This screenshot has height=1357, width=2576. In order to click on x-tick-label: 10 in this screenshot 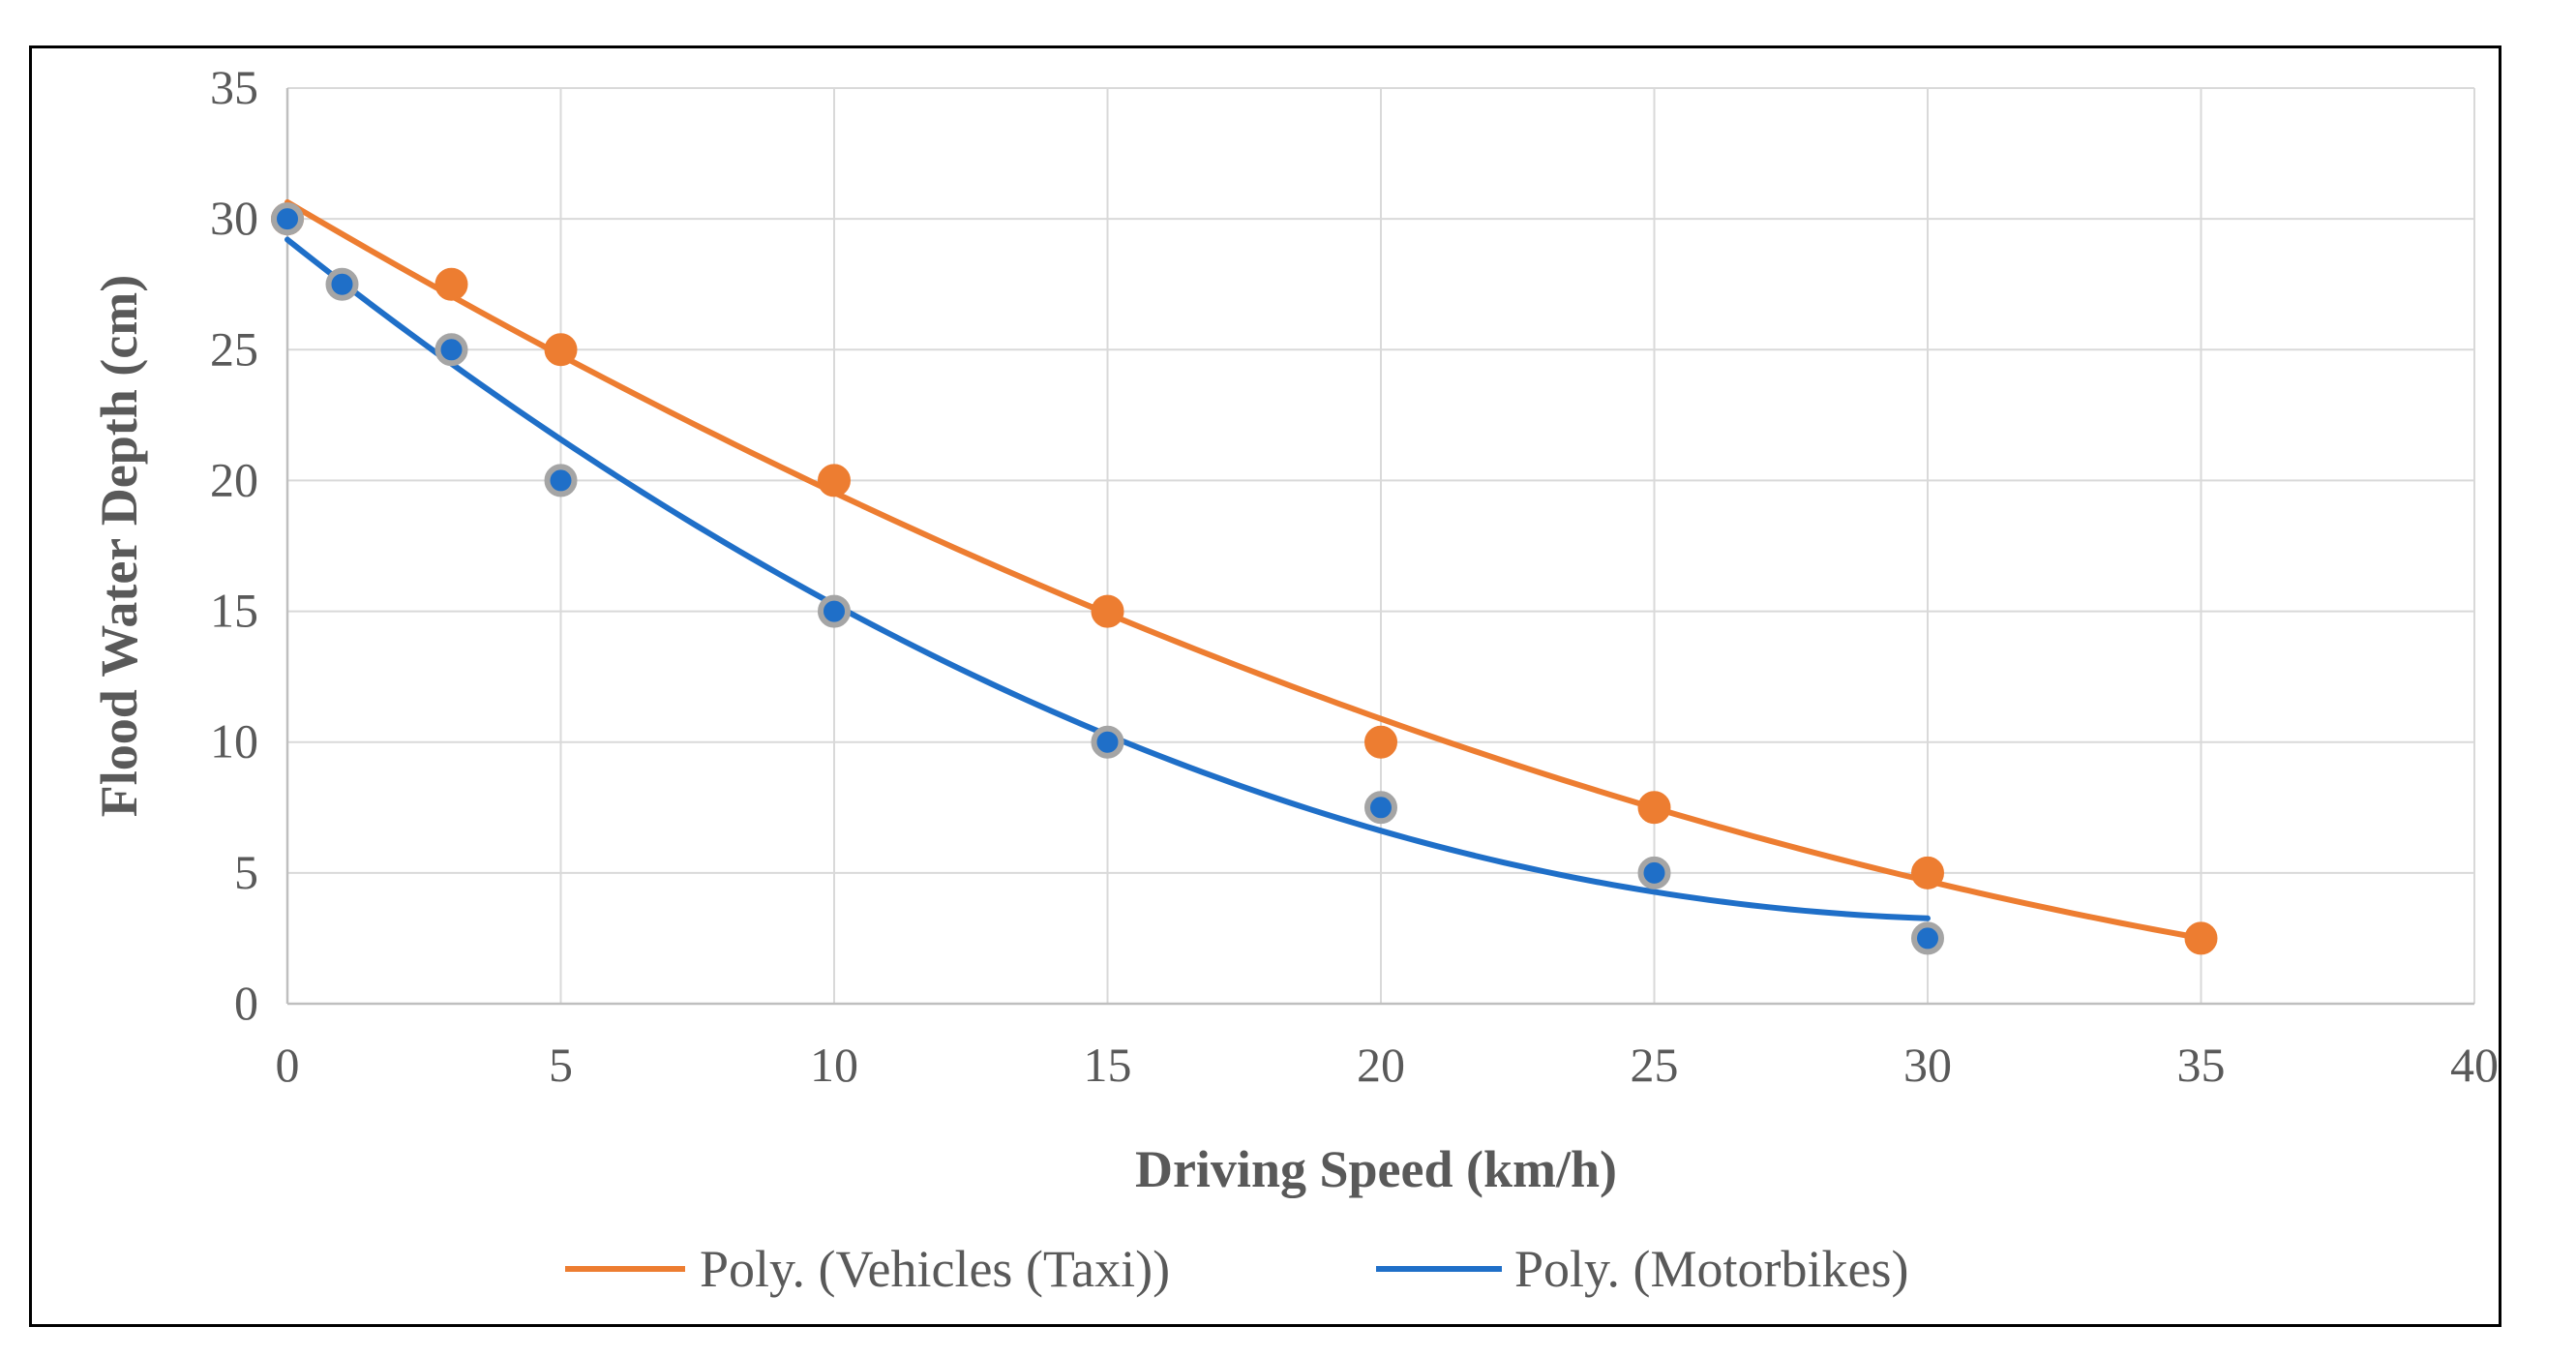, I will do `click(834, 1065)`.